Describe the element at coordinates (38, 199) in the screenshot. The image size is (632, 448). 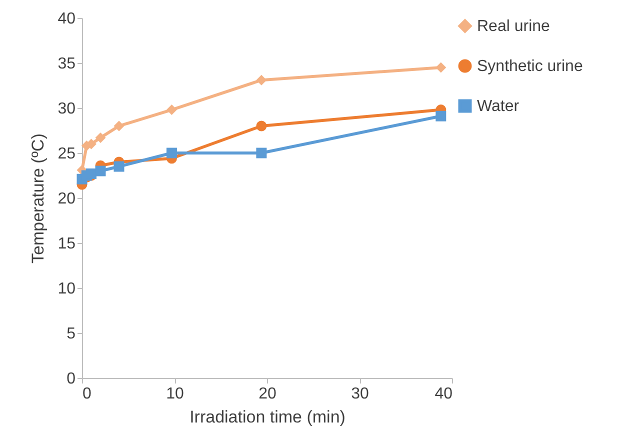
I see `y-axis-title: Temperature (ºC)` at that location.